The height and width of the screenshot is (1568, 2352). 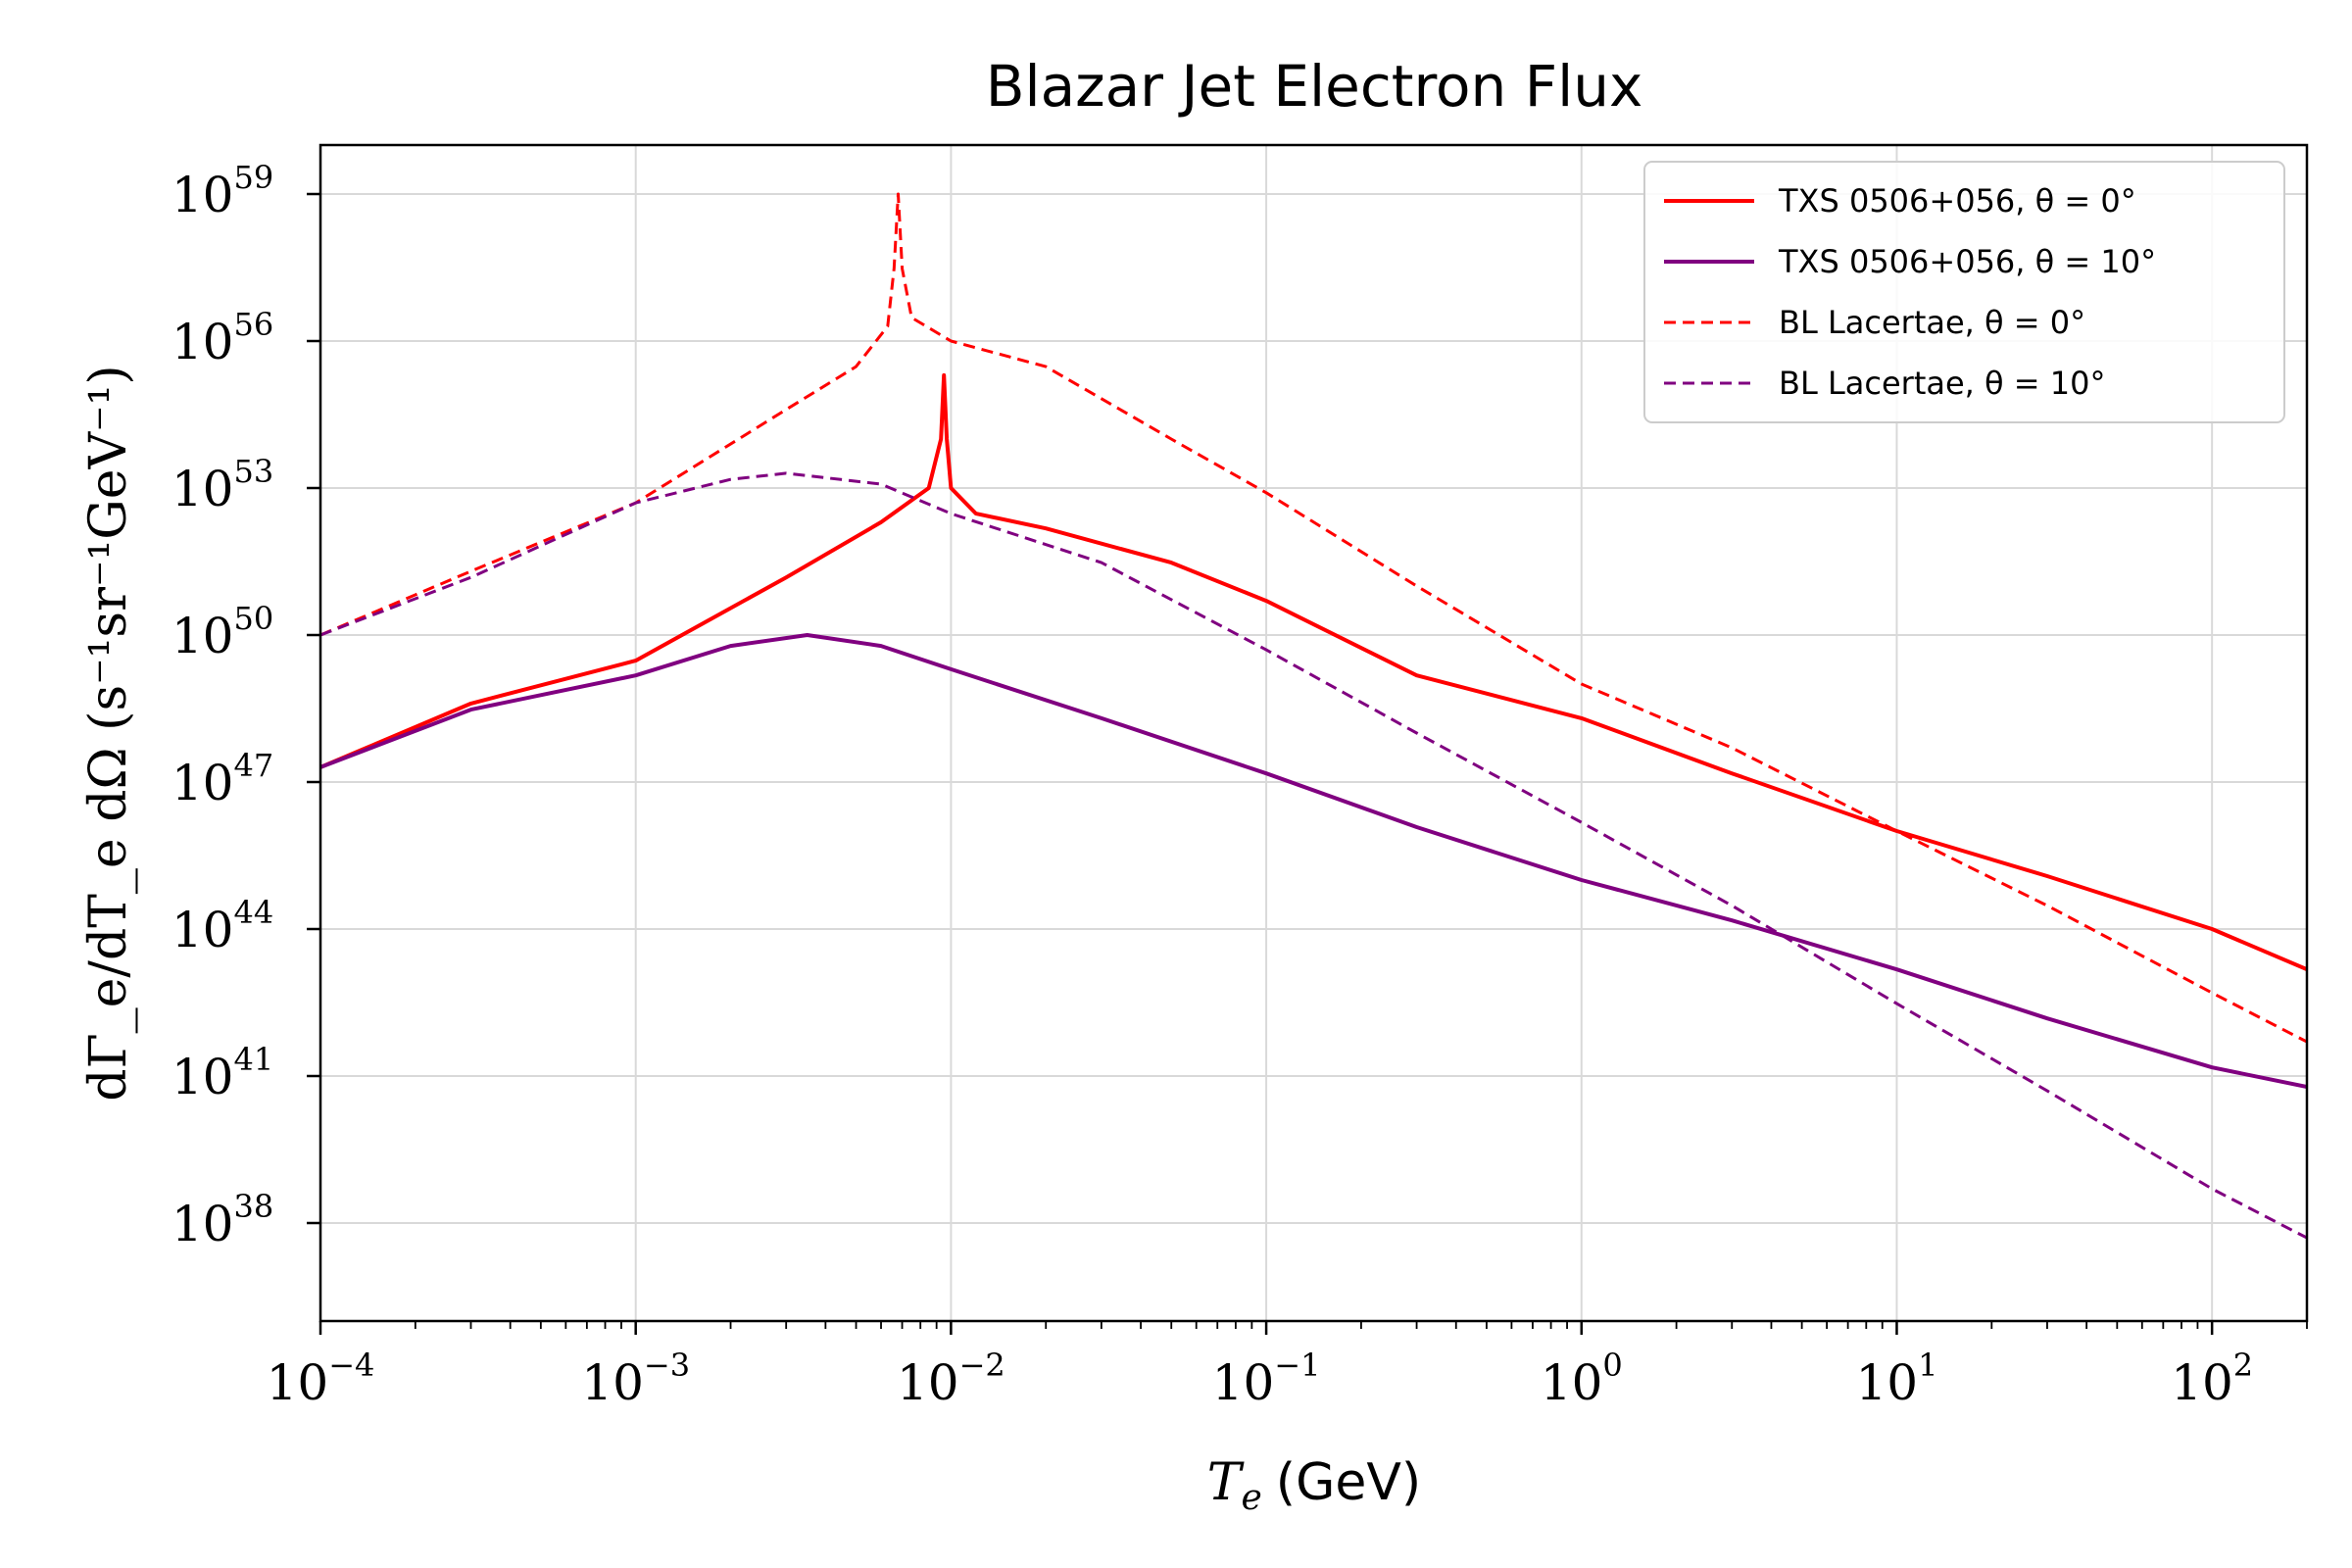 I want to click on y-tick-label: 1050, so click(x=223, y=632).